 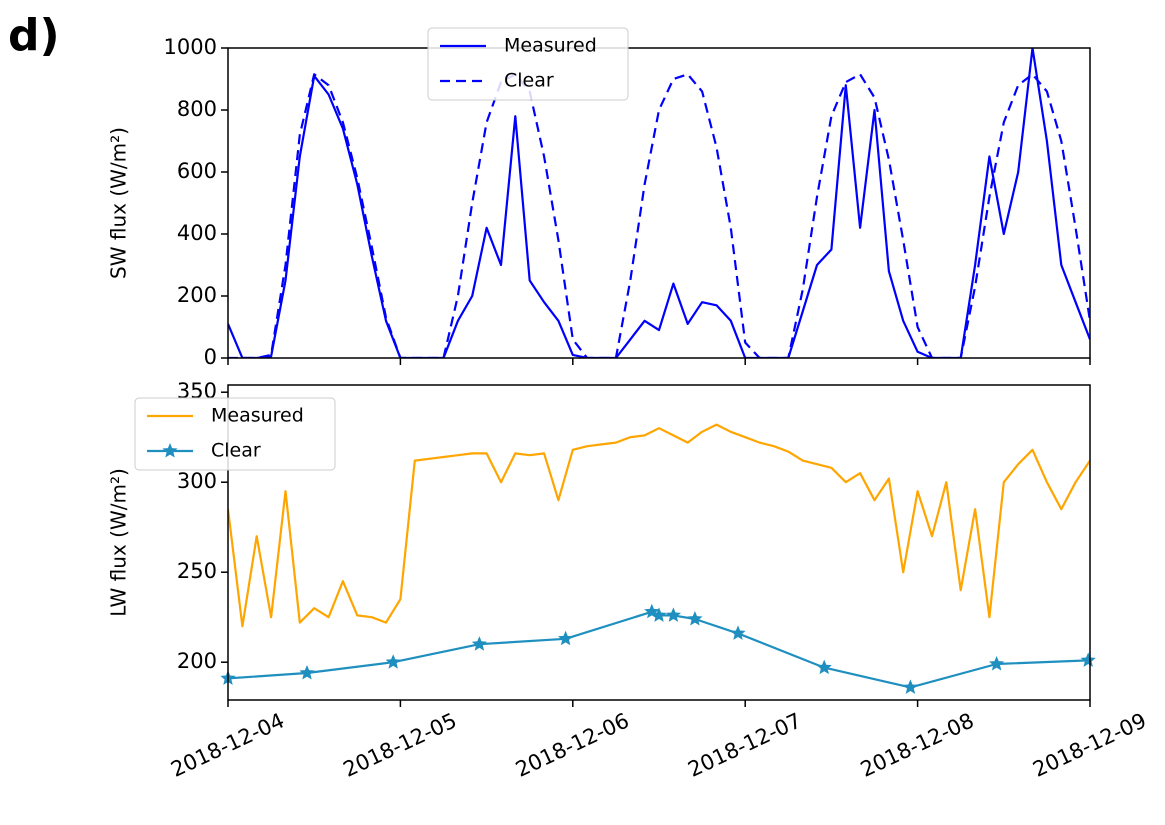 I want to click on y-tick-label: 800, so click(x=197, y=109).